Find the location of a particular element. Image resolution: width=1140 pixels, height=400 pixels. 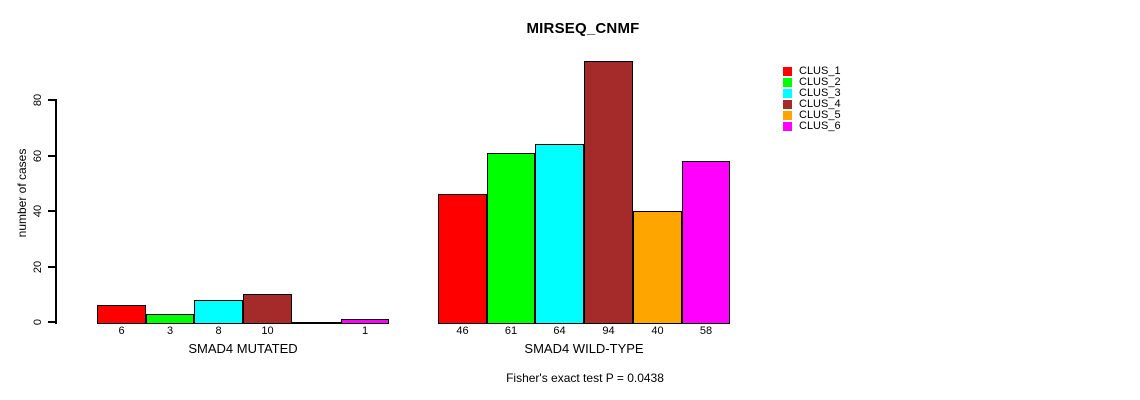

legend-item-label: CLUS_2 is located at coordinates (820, 82).